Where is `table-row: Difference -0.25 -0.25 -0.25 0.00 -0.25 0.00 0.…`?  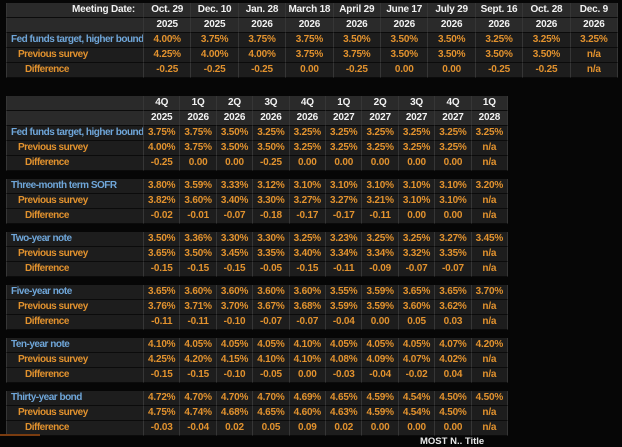
table-row: Difference -0.25 -0.25 -0.25 0.00 -0.25 0.00 0.… is located at coordinates (312, 70).